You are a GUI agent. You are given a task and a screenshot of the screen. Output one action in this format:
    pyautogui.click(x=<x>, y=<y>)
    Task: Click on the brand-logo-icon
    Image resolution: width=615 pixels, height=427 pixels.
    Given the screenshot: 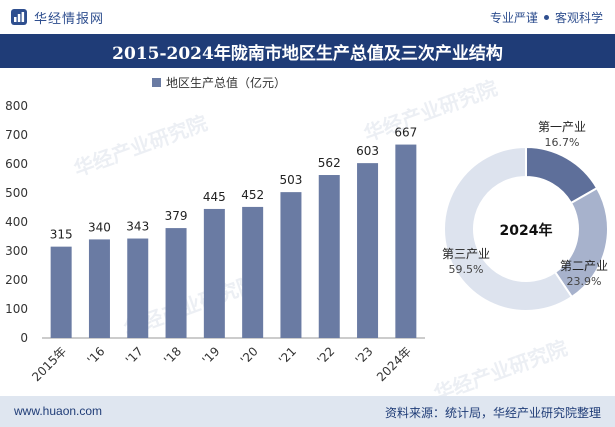 What is the action you would take?
    pyautogui.click(x=19, y=17)
    